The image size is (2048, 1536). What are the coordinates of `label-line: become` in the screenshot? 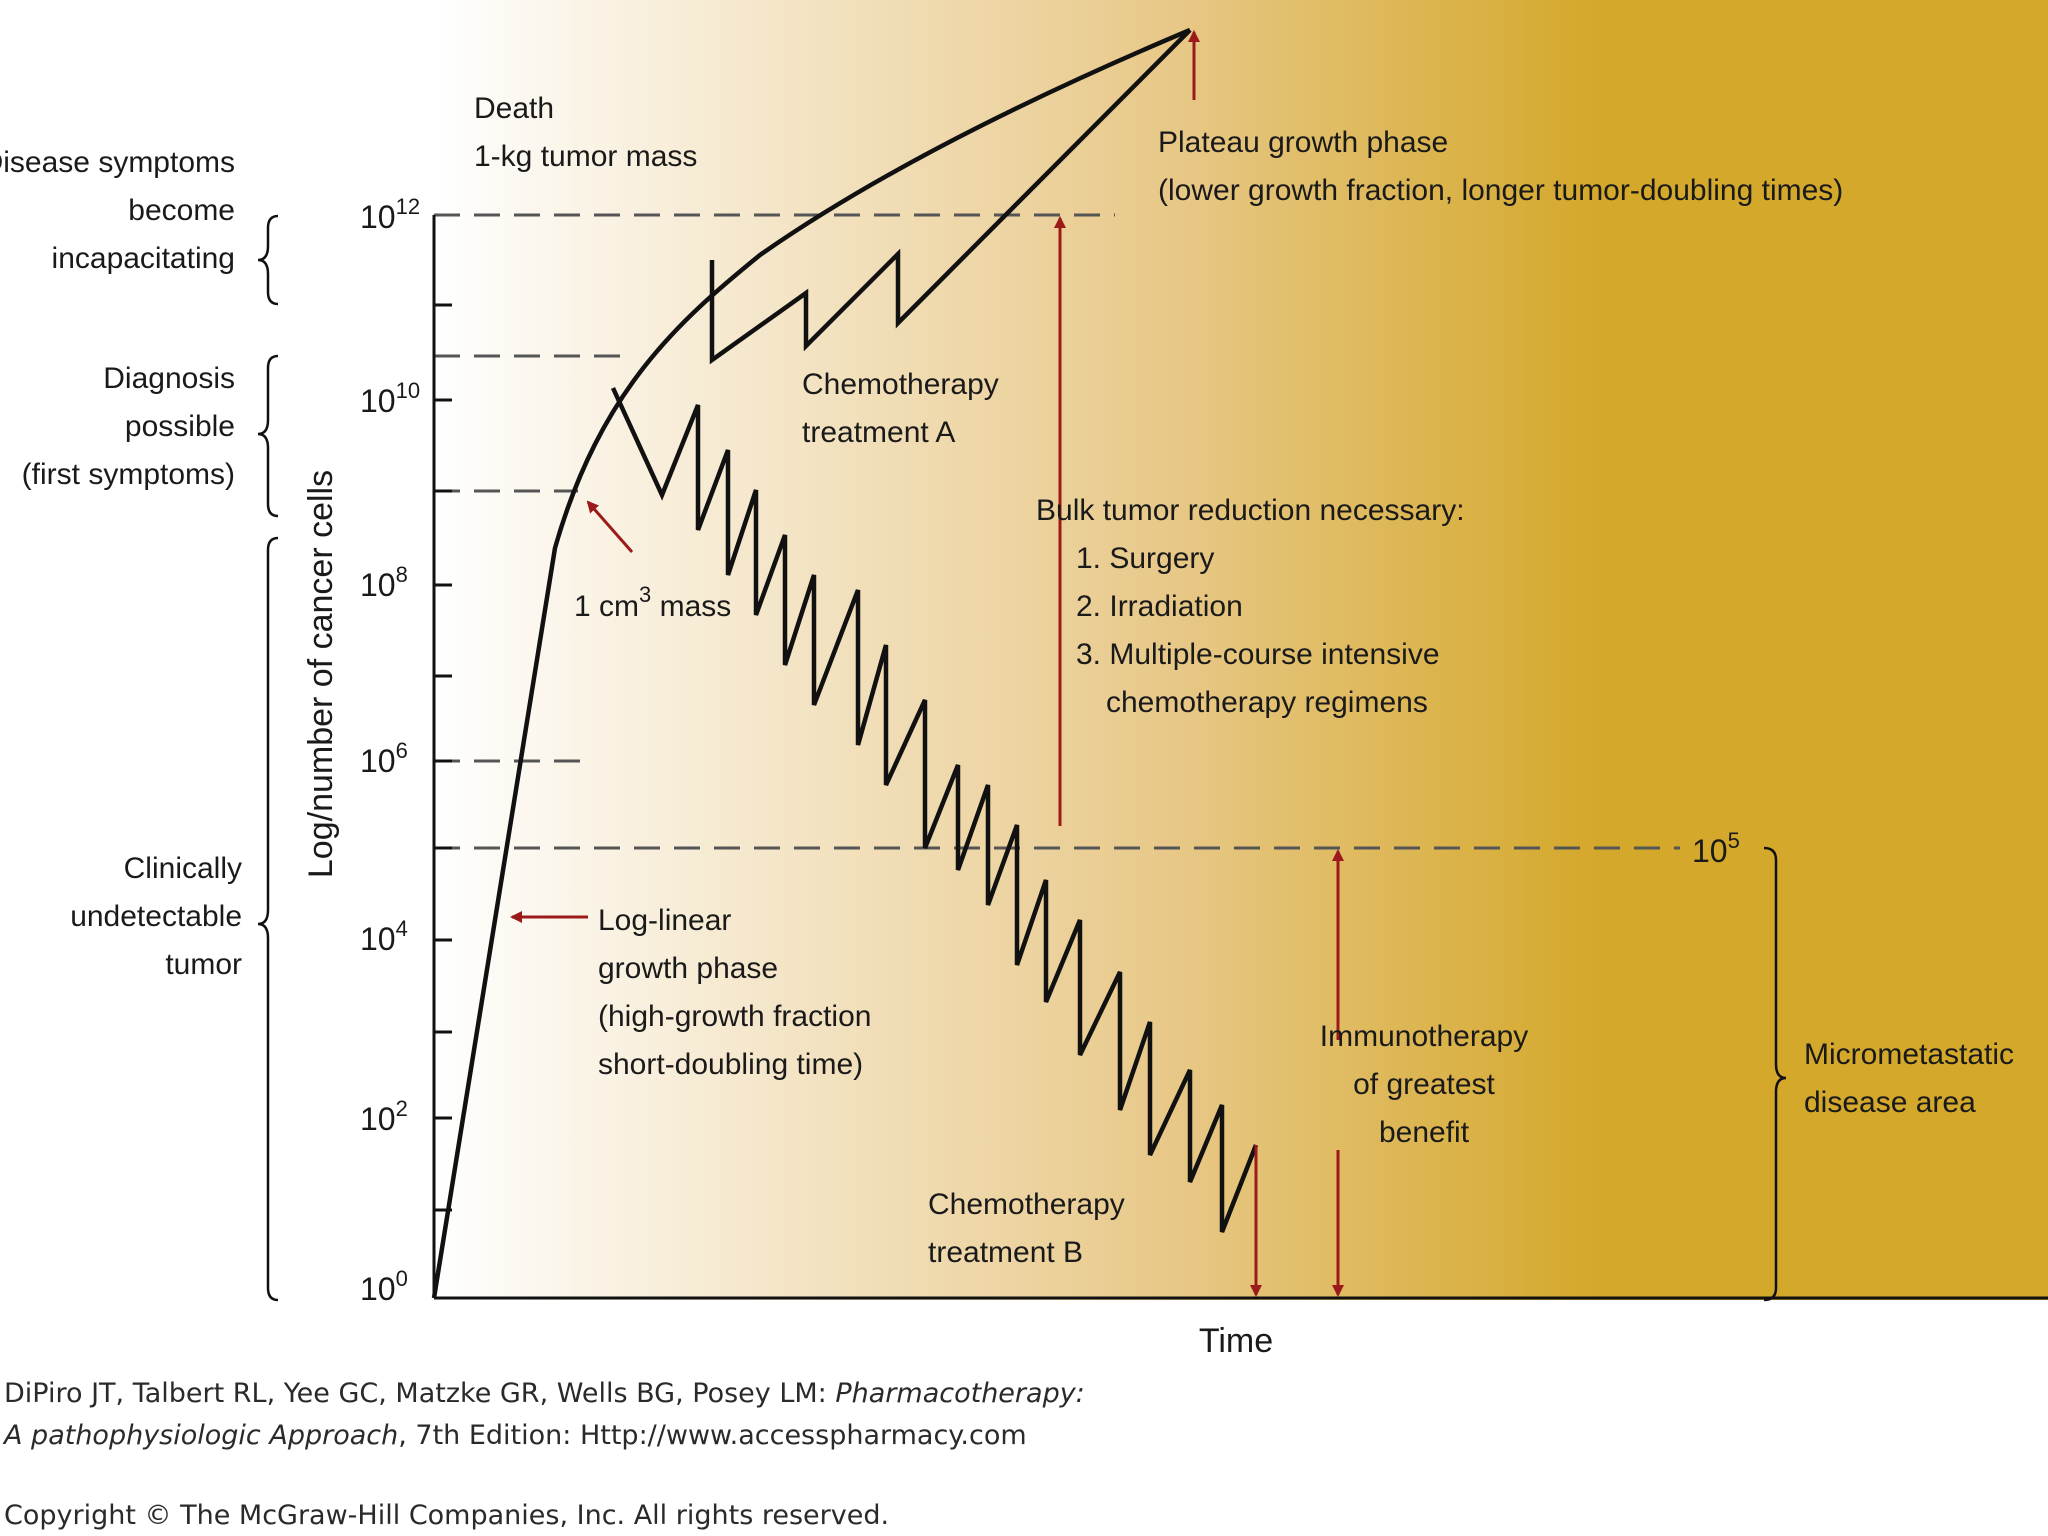 It's located at (181, 210).